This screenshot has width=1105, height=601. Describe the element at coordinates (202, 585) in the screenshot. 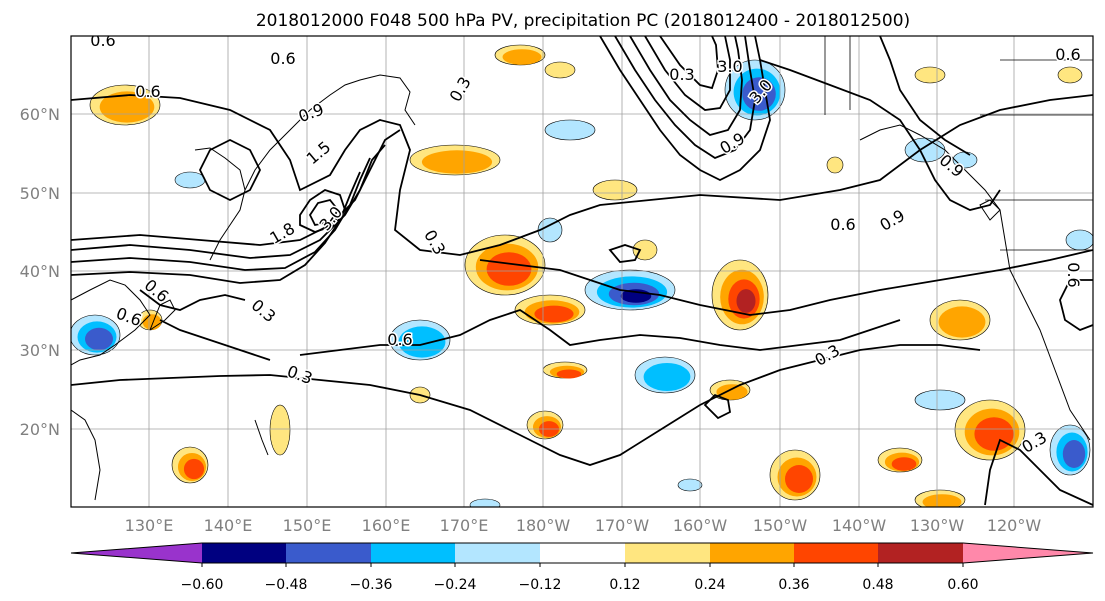

I see `colorbar-tick-label: −0.60` at that location.